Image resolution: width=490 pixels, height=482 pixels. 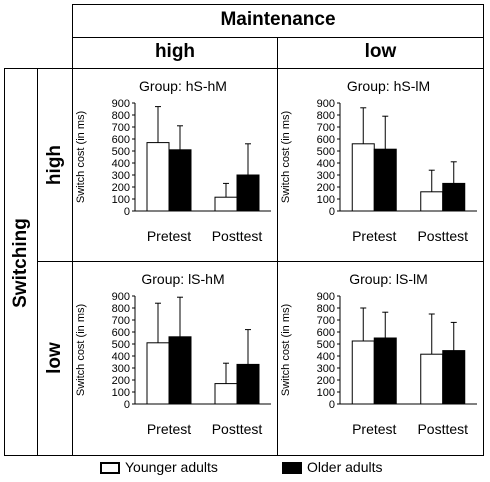 I want to click on chart-title: Group: lS-lM, so click(x=388, y=279).